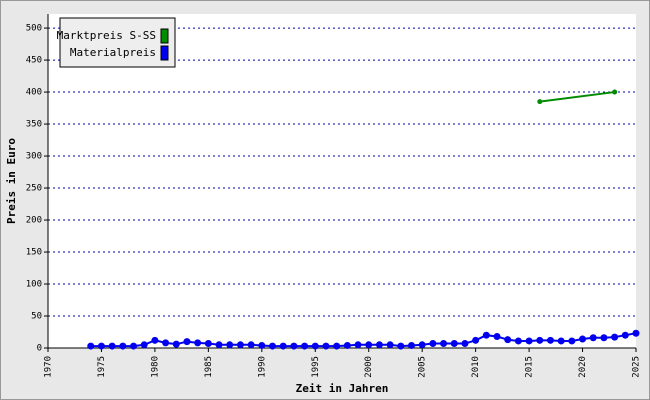  Describe the element at coordinates (316, 367) in the screenshot. I see `x-tick-label: 1995` at that location.